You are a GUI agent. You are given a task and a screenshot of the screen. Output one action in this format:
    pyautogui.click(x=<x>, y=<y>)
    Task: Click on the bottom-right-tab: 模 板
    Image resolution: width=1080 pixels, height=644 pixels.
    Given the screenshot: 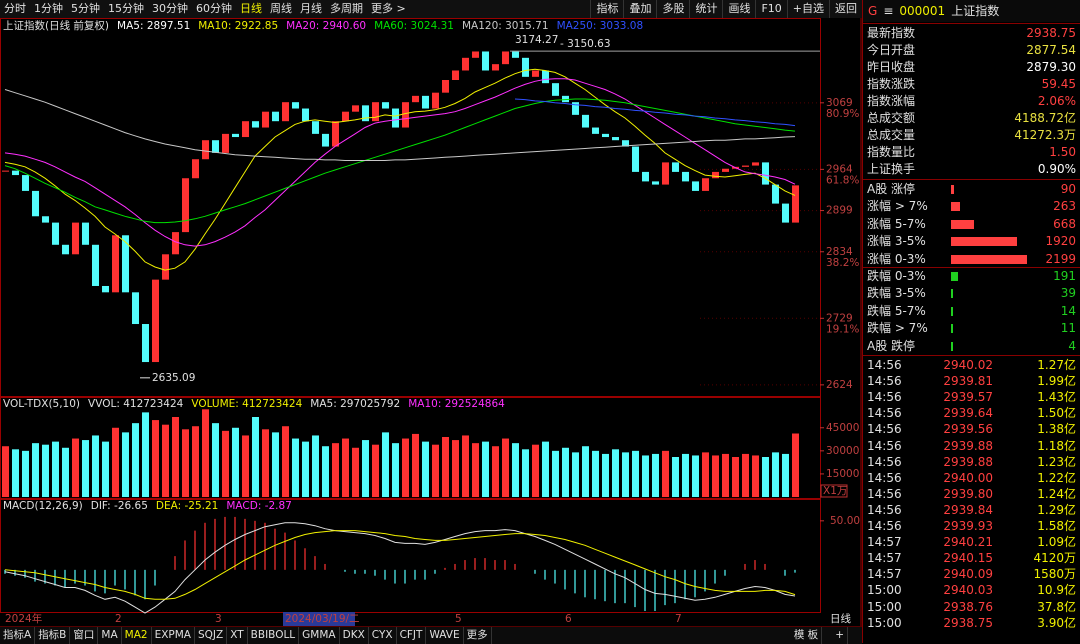 What is the action you would take?
    pyautogui.click(x=807, y=635)
    